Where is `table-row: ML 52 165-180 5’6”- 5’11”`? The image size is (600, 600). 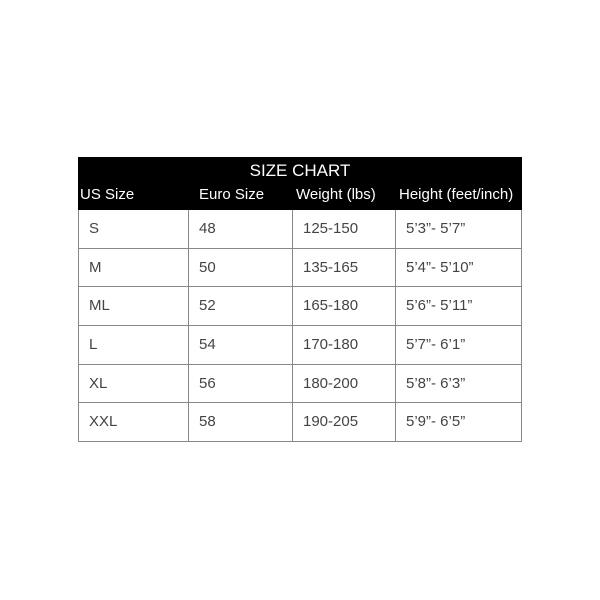 table-row: ML 52 165-180 5’6”- 5’11” is located at coordinates (300, 307).